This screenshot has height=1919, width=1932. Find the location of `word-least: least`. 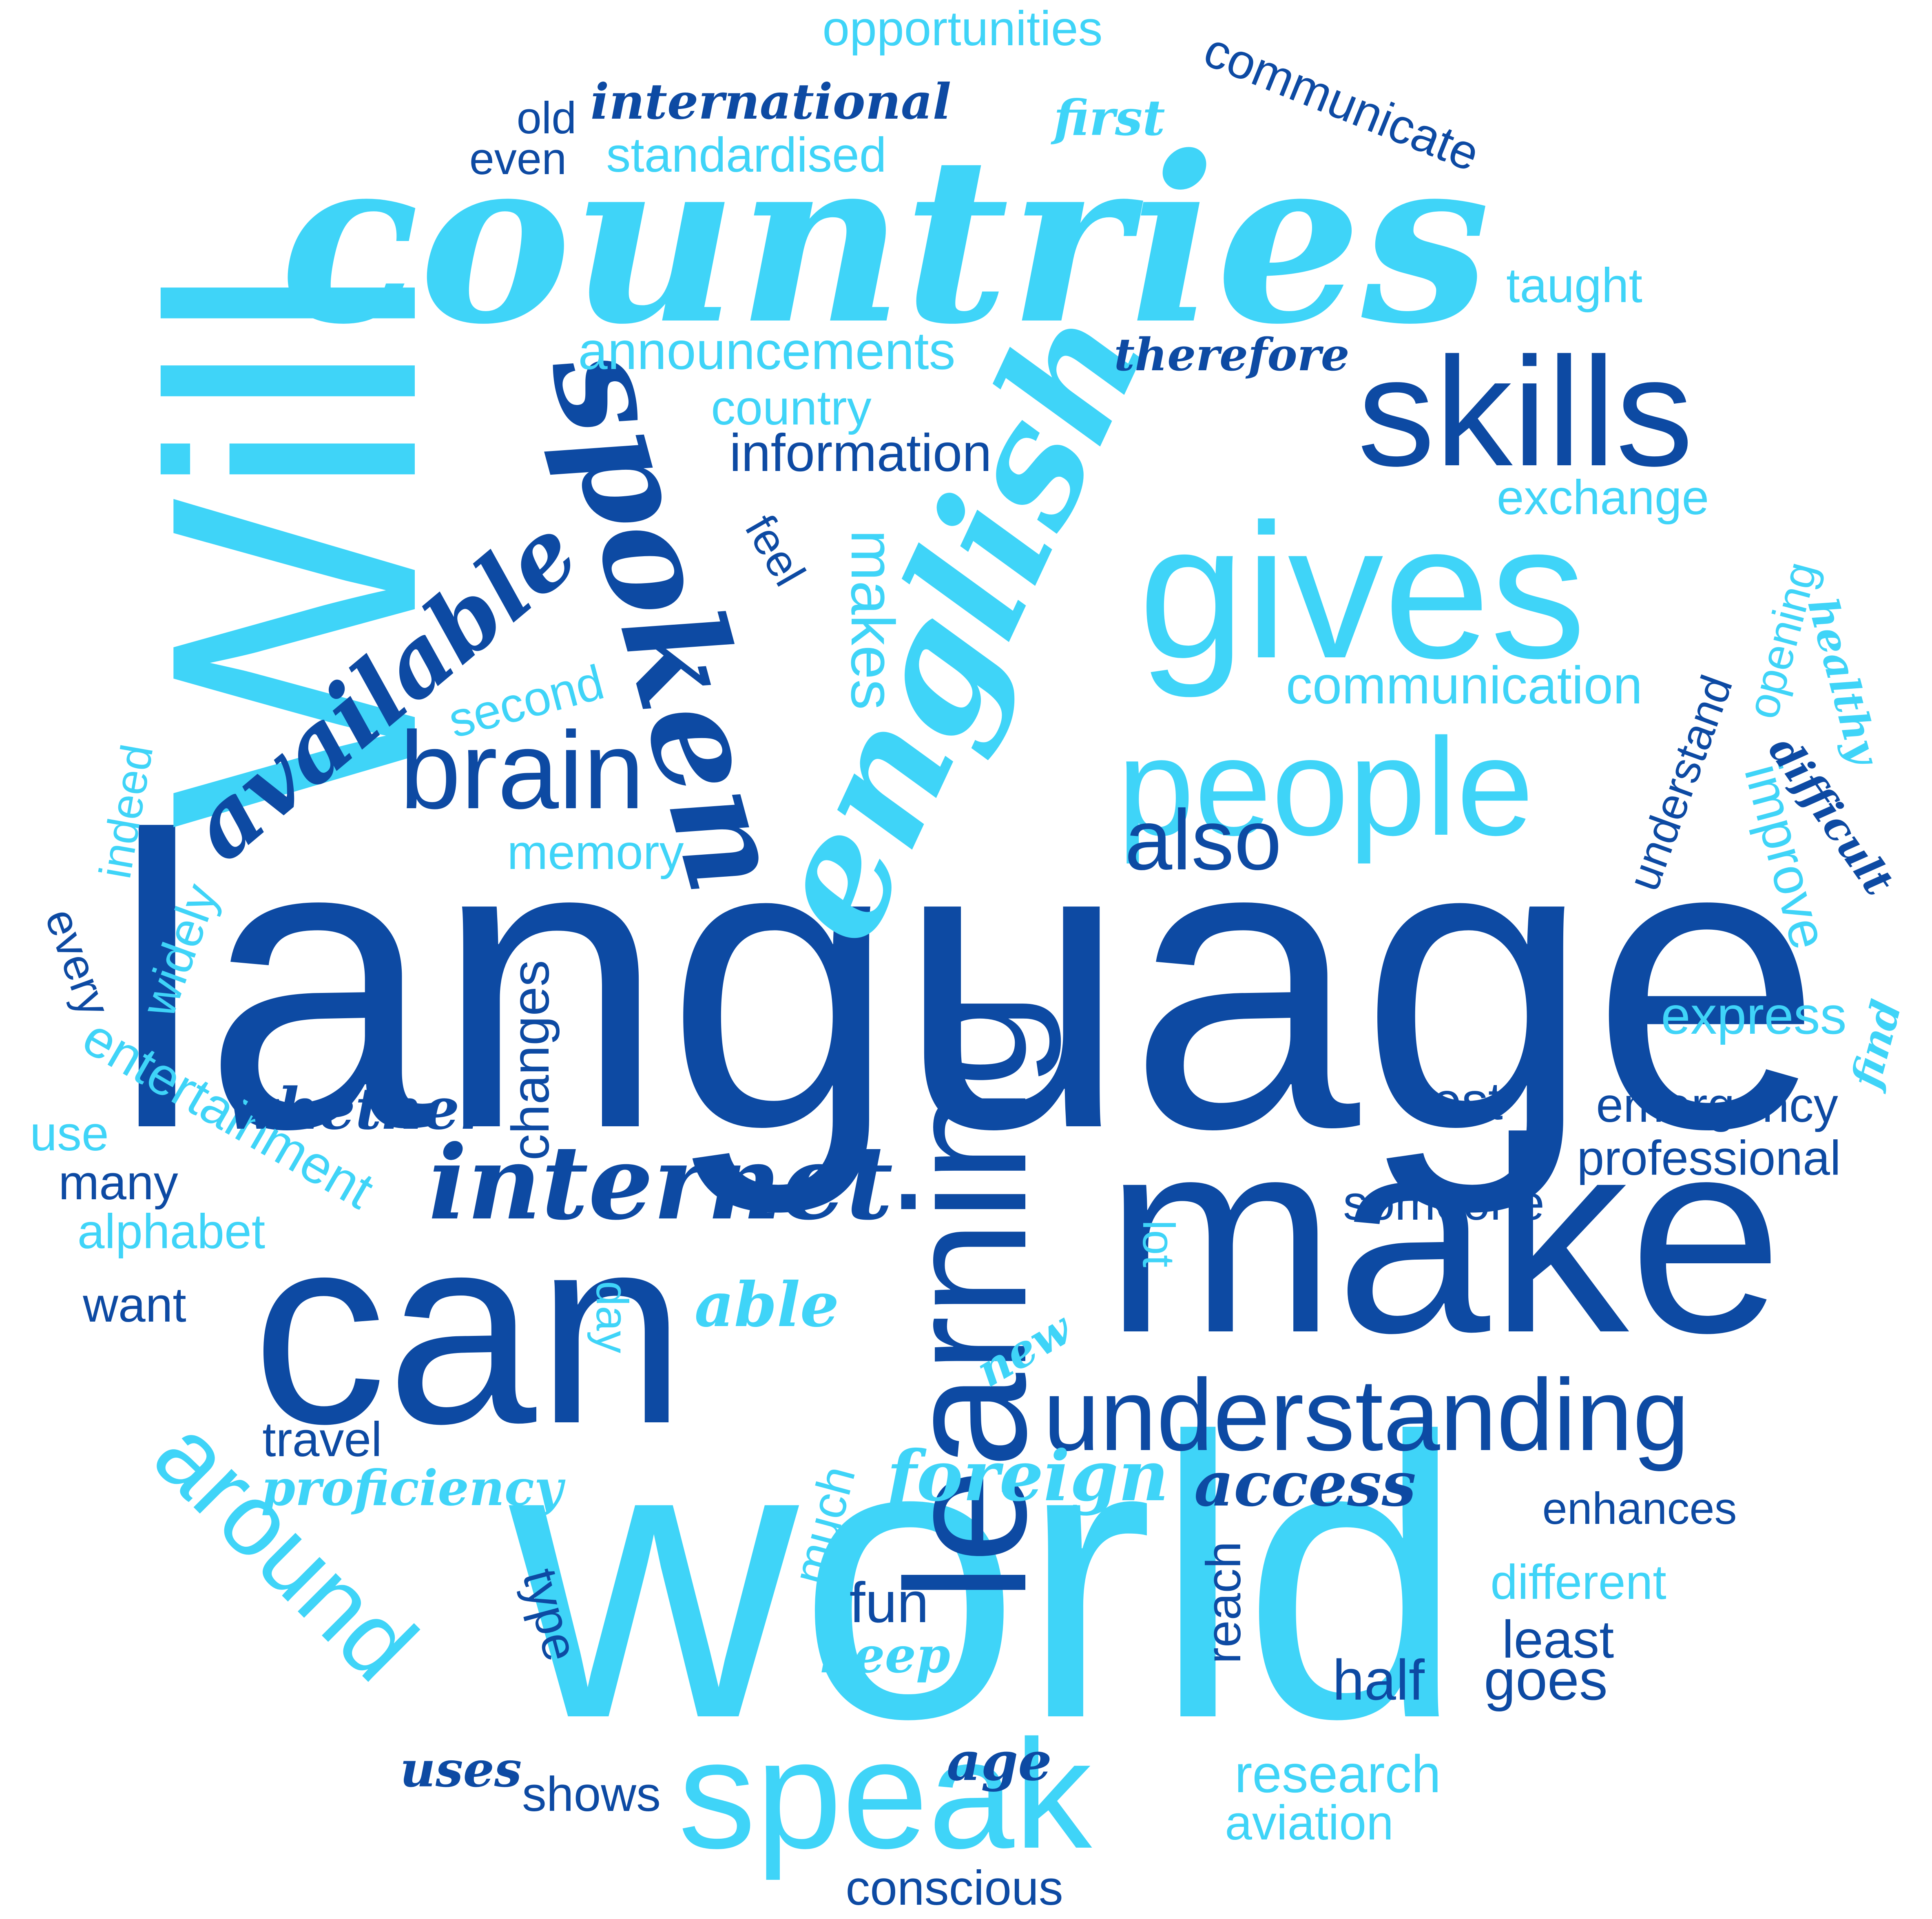

word-least: least is located at coordinates (1558, 1639).